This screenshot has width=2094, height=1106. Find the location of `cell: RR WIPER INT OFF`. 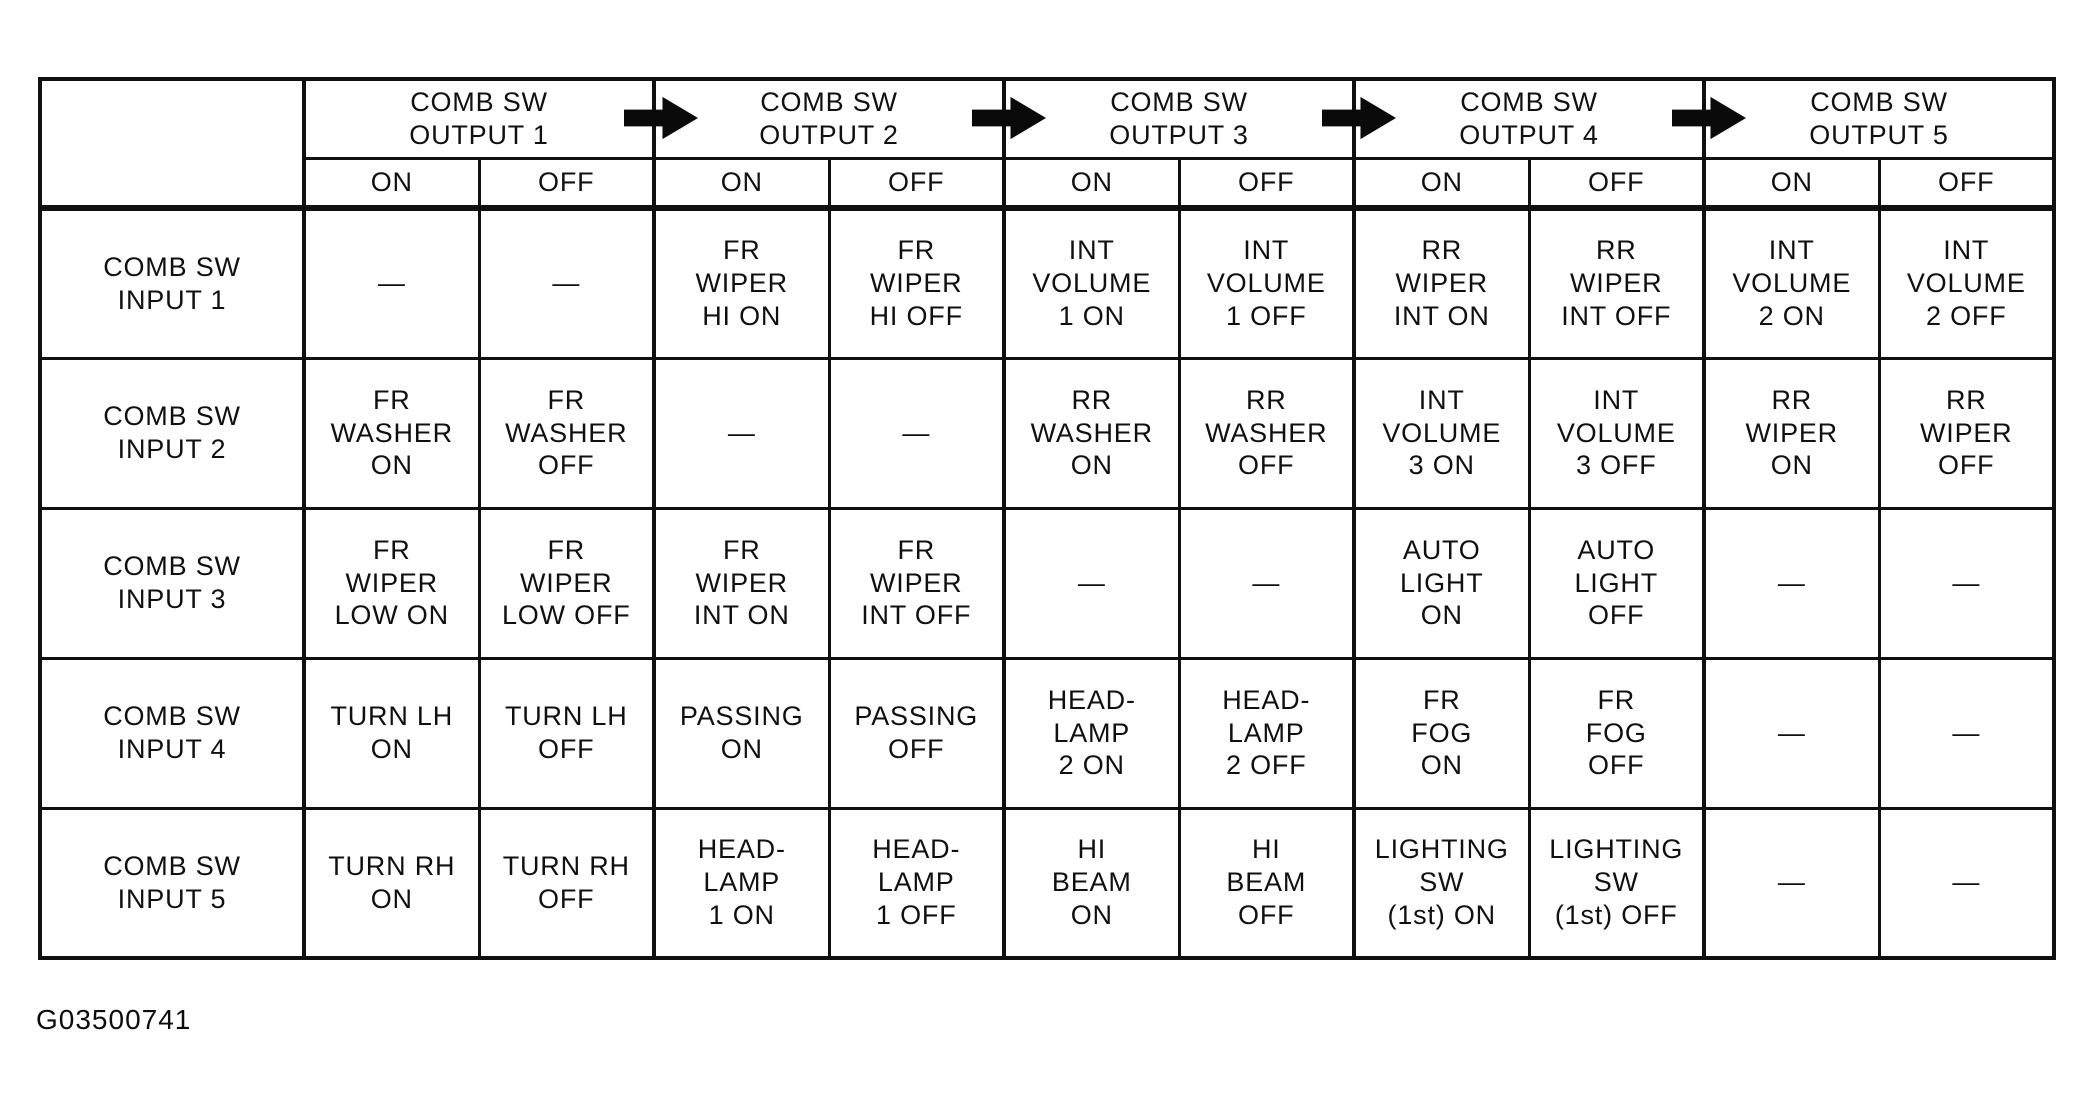

cell: RR WIPER INT OFF is located at coordinates (1616, 283).